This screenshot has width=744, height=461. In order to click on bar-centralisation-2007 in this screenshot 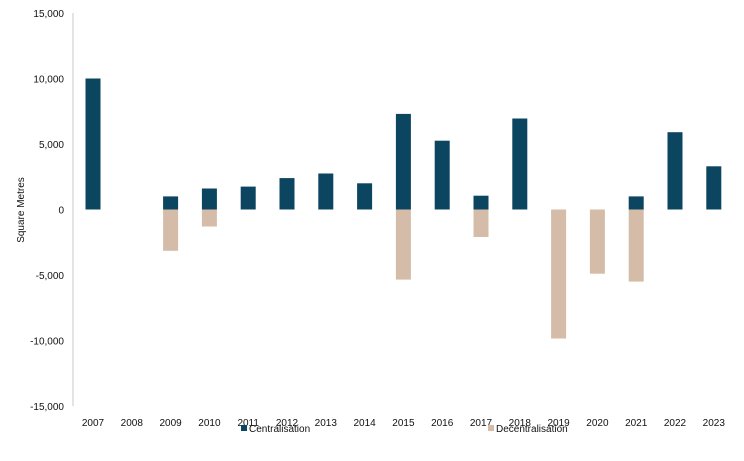, I will do `click(93, 144)`.